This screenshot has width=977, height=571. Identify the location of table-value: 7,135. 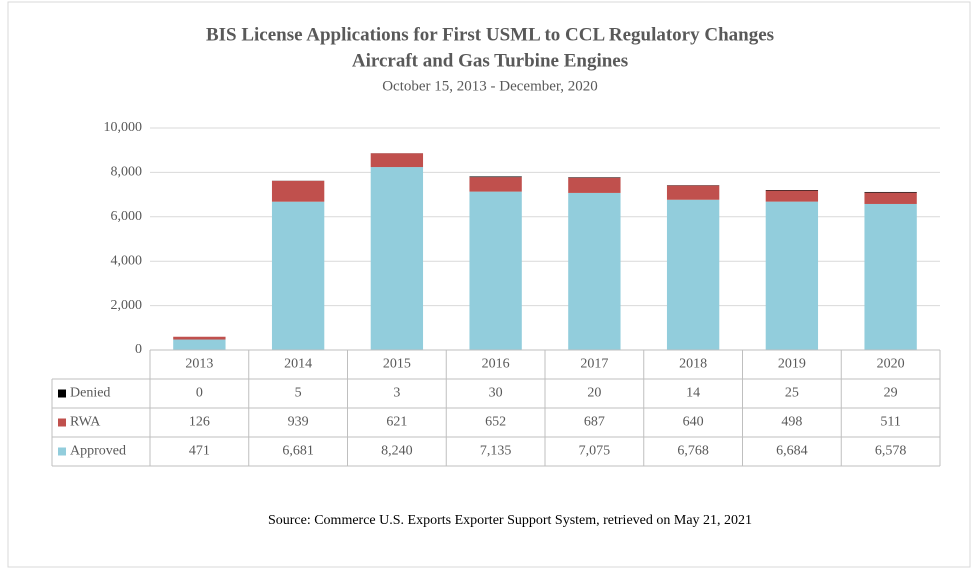
(496, 451).